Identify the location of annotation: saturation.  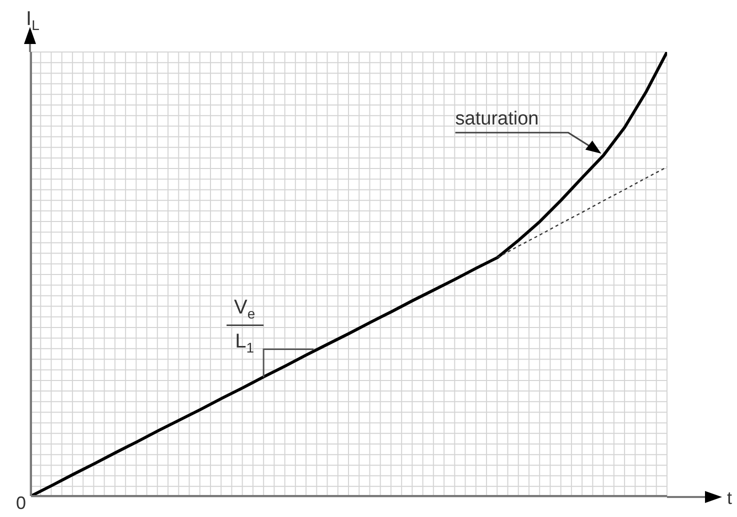
(497, 119).